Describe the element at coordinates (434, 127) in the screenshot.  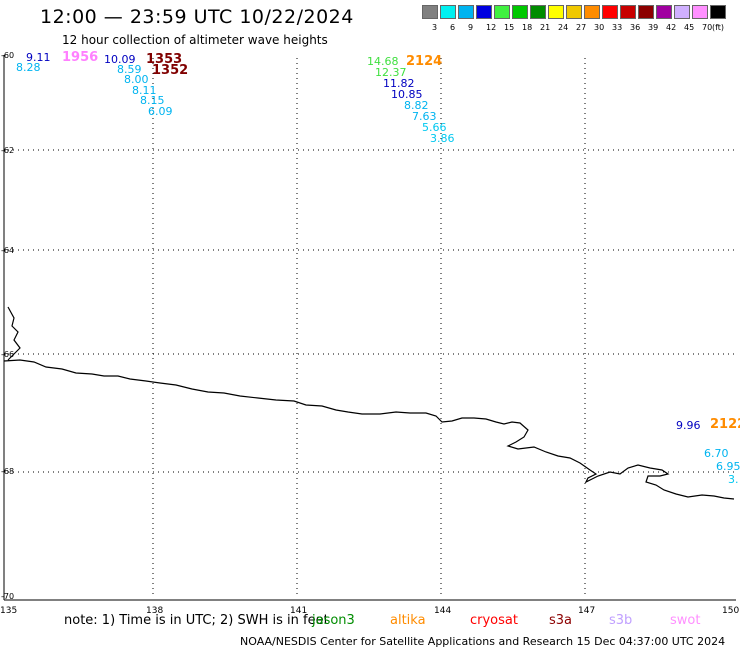
I see `wave-height-value: 5.66` at that location.